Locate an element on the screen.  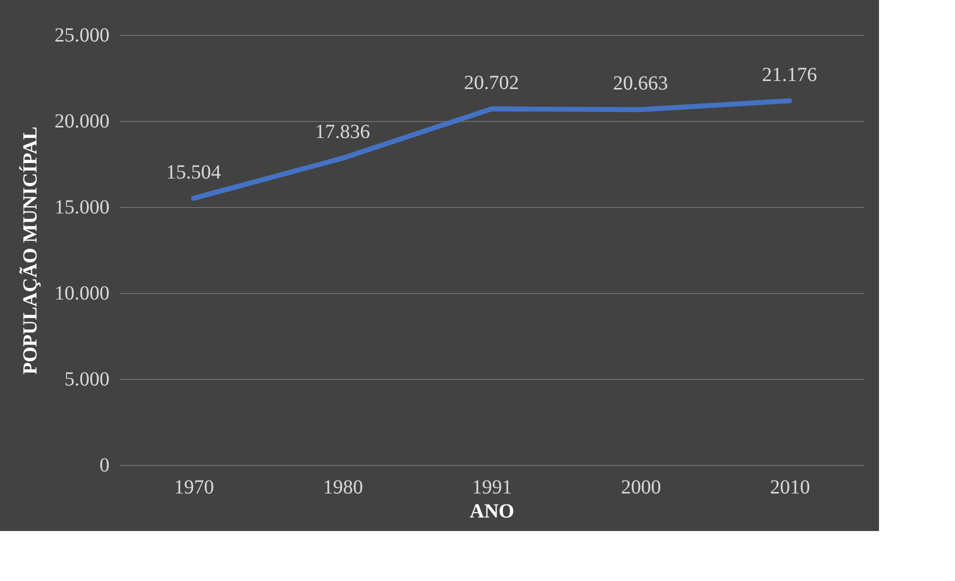
data-label: 21.176 is located at coordinates (789, 75).